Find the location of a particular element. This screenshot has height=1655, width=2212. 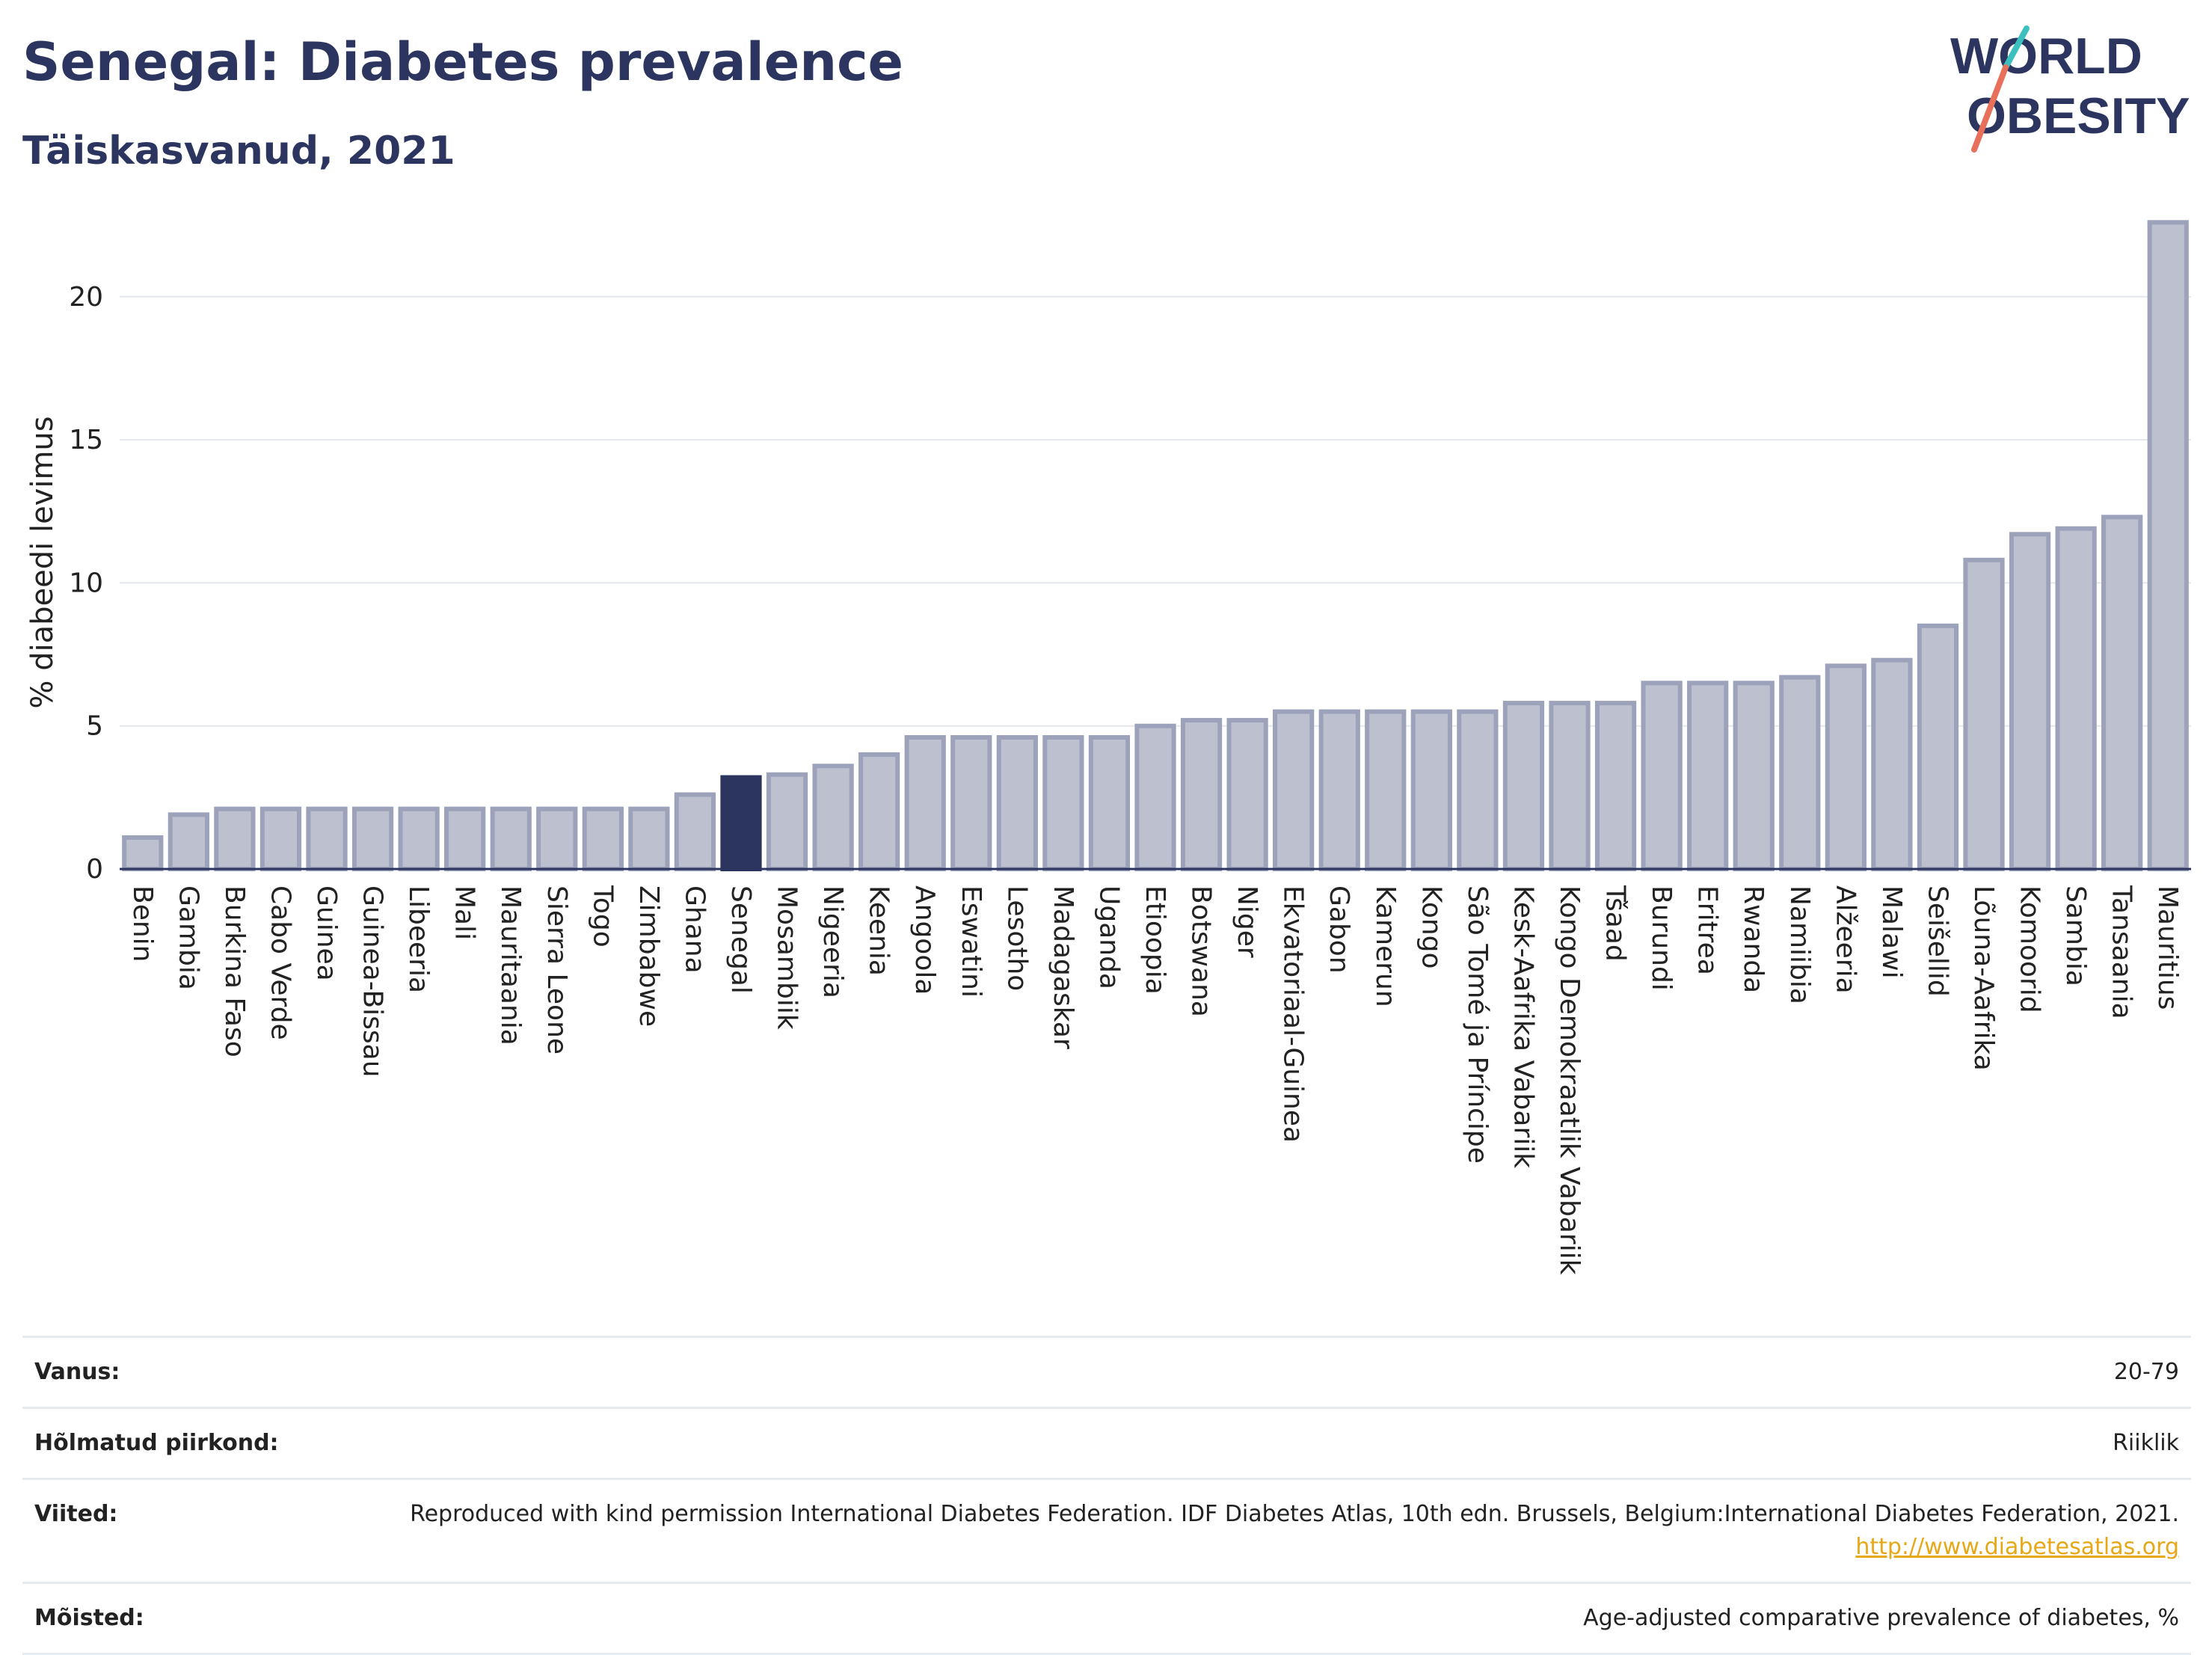

x-tick-label: Rwanda is located at coordinates (1753, 939).